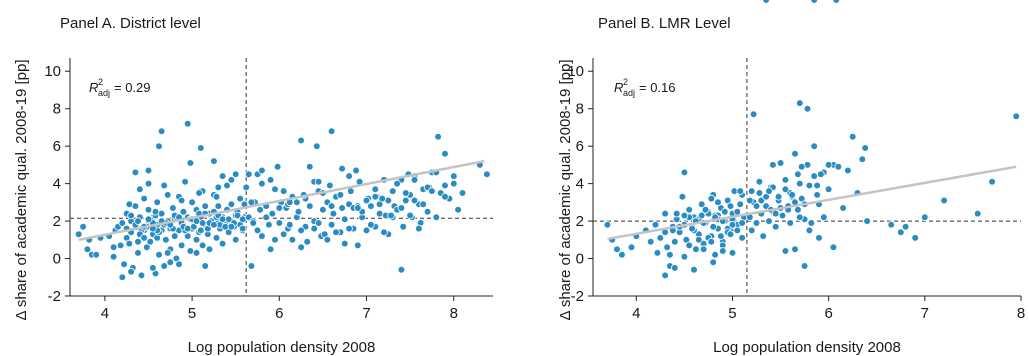  What do you see at coordinates (629, 93) in the screenshot?
I see `r2-subscript: adj` at bounding box center [629, 93].